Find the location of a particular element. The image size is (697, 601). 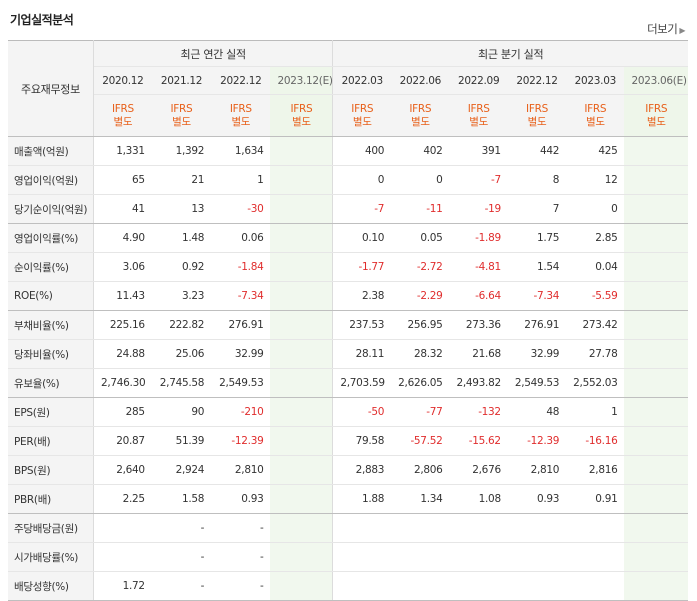

value-cell: 2,676 is located at coordinates (478, 470).